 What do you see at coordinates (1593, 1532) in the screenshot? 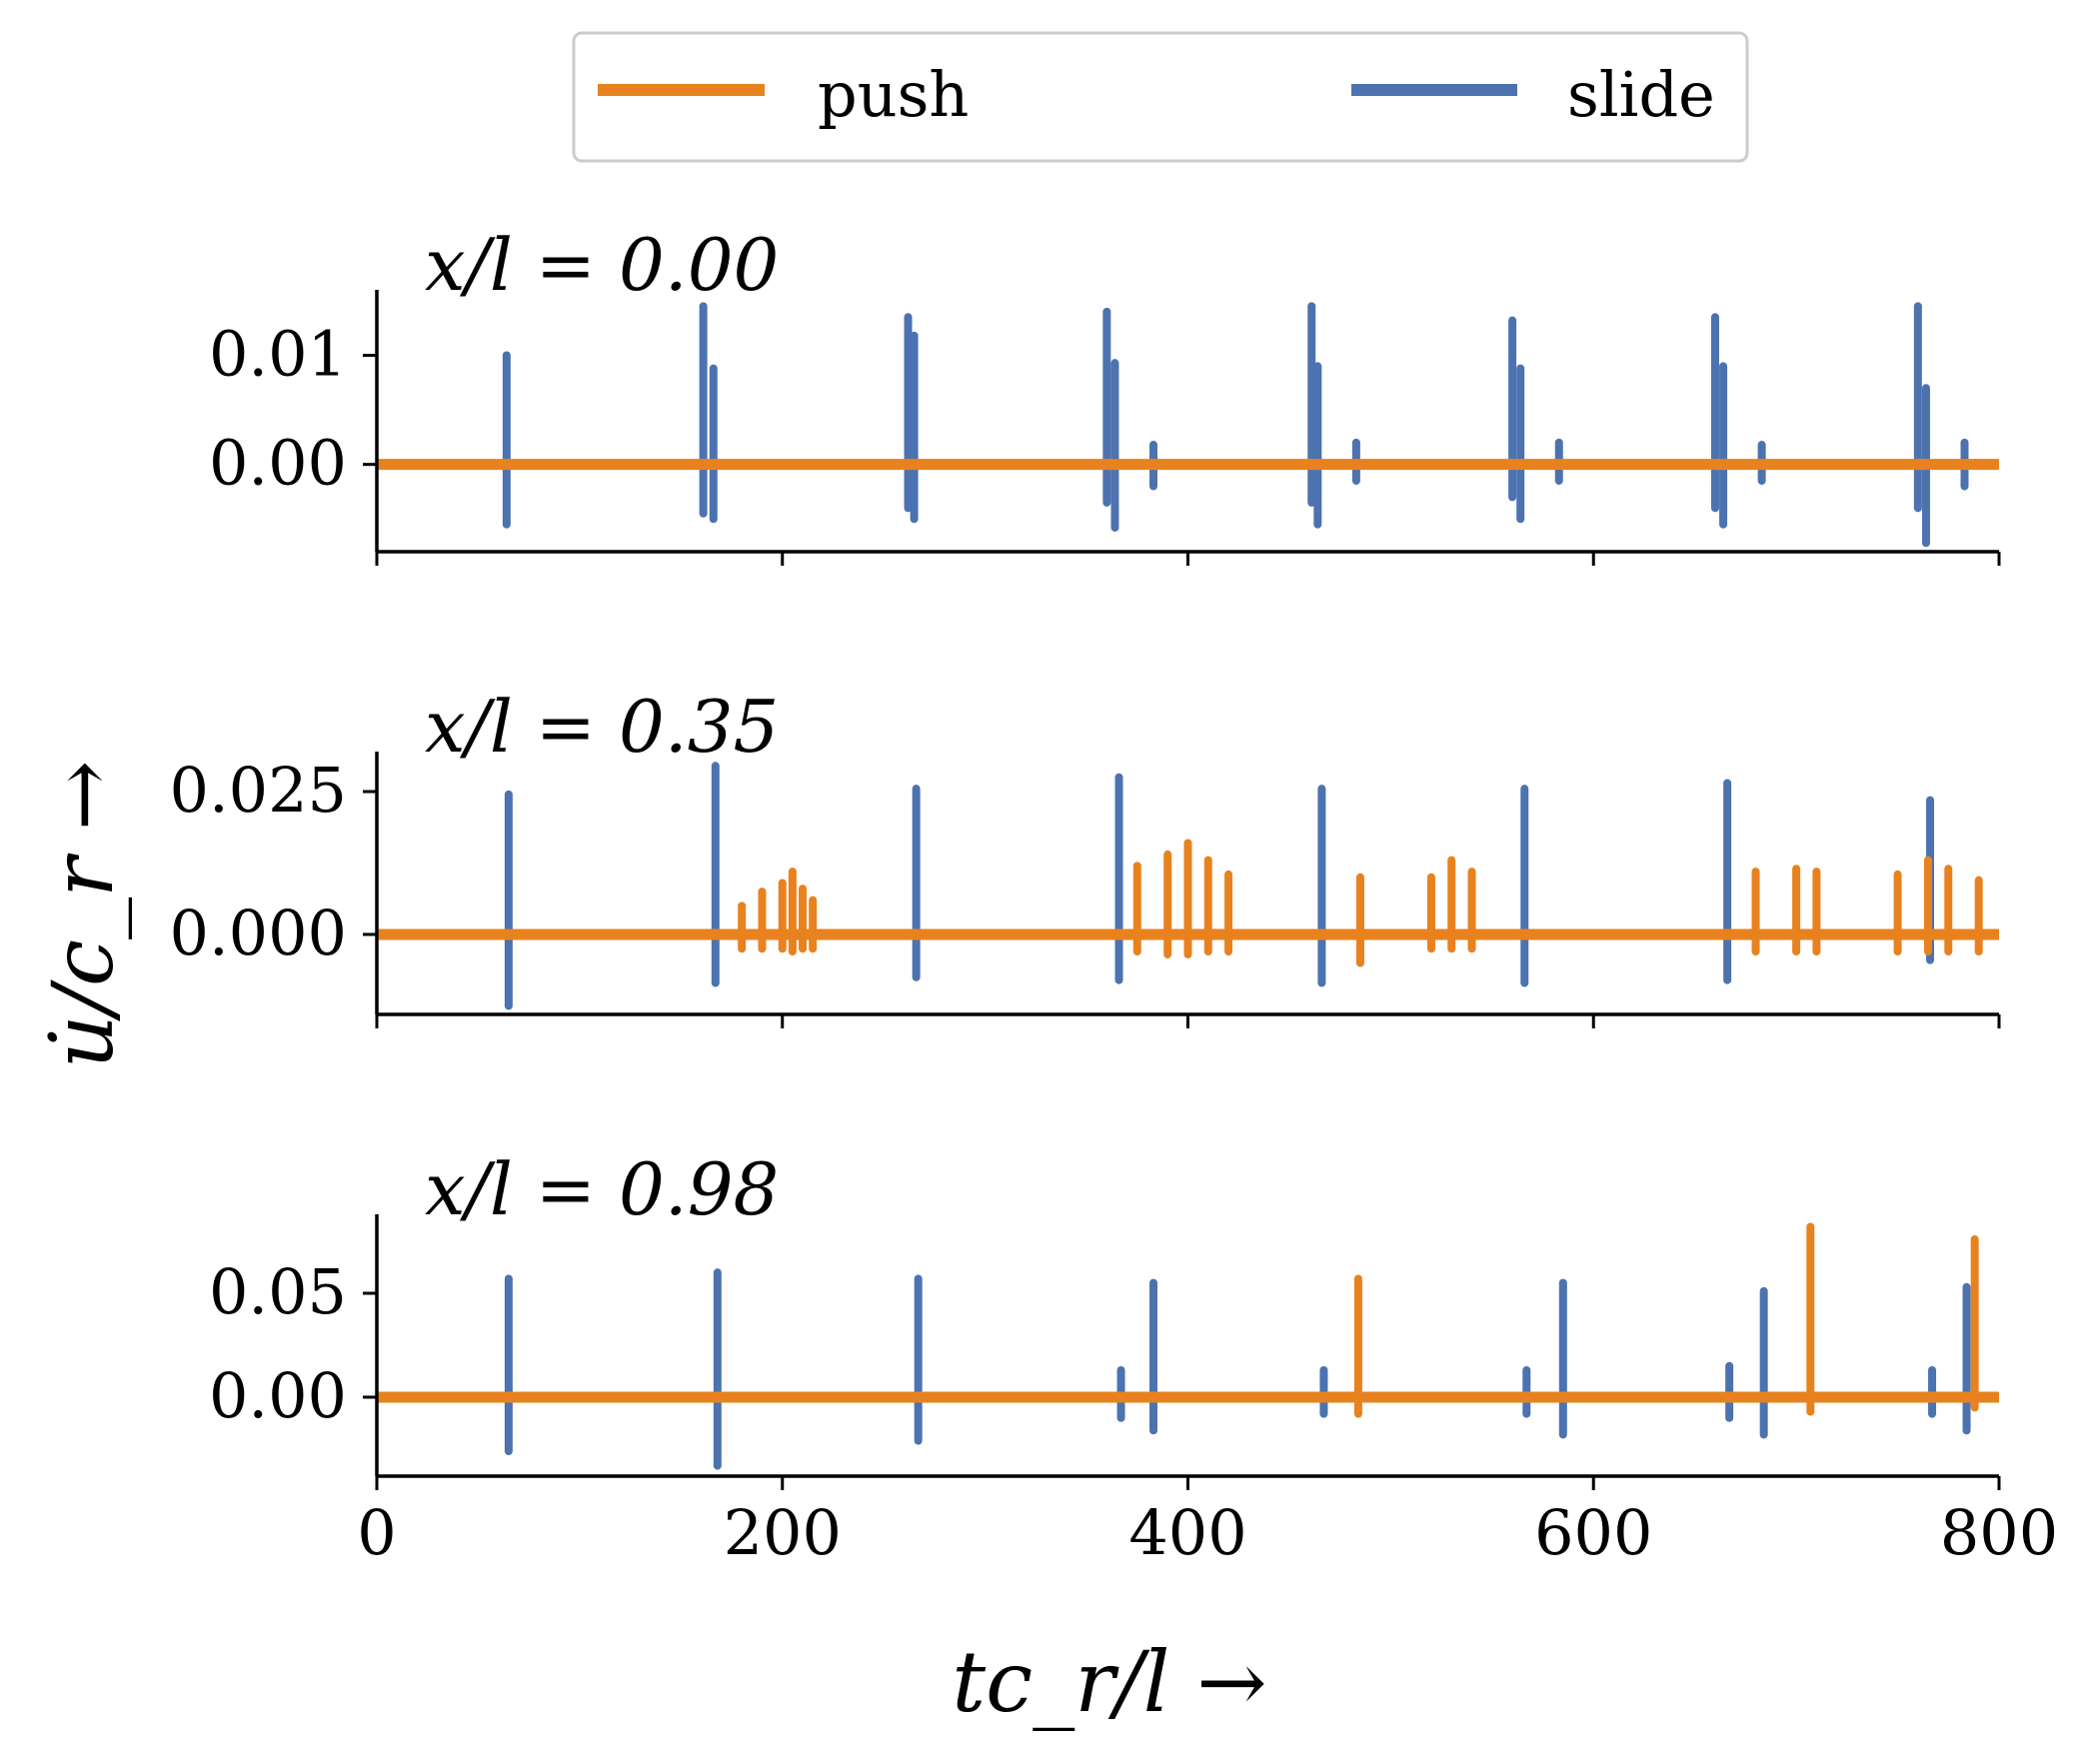
I see `x-tick-label: 600` at bounding box center [1593, 1532].